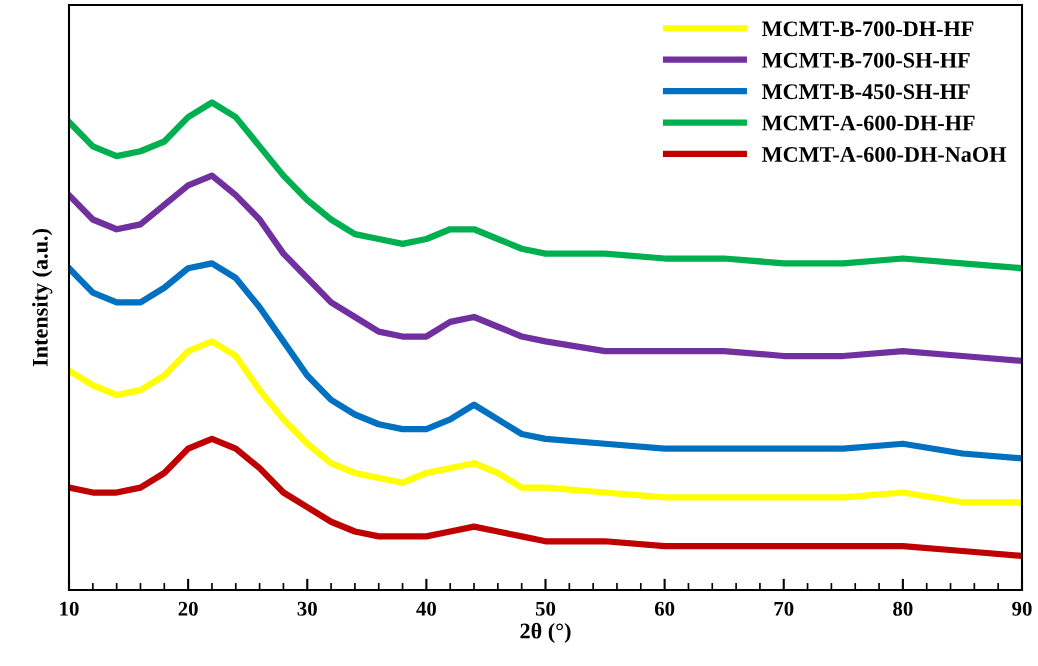 The image size is (1038, 666). What do you see at coordinates (42, 298) in the screenshot?
I see `y-axis-title: Intensity (a.u.)` at bounding box center [42, 298].